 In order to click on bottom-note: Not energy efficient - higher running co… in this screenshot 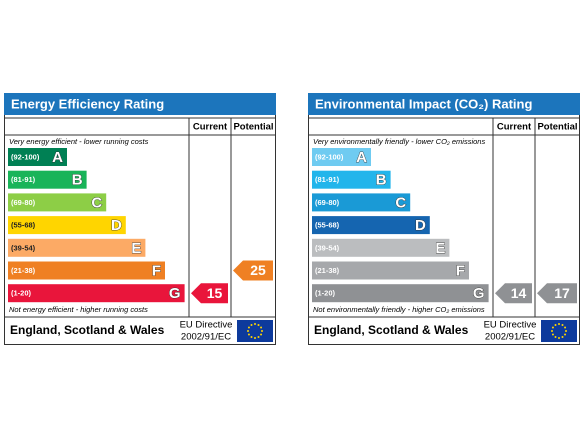, I will do `click(78, 309)`.